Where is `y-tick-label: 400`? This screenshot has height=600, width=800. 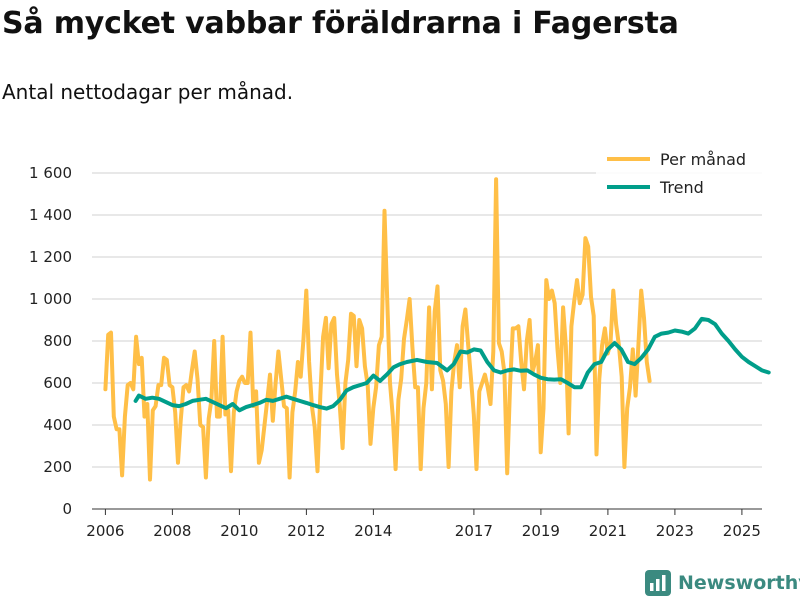 y-tick-label: 400 is located at coordinates (57, 425).